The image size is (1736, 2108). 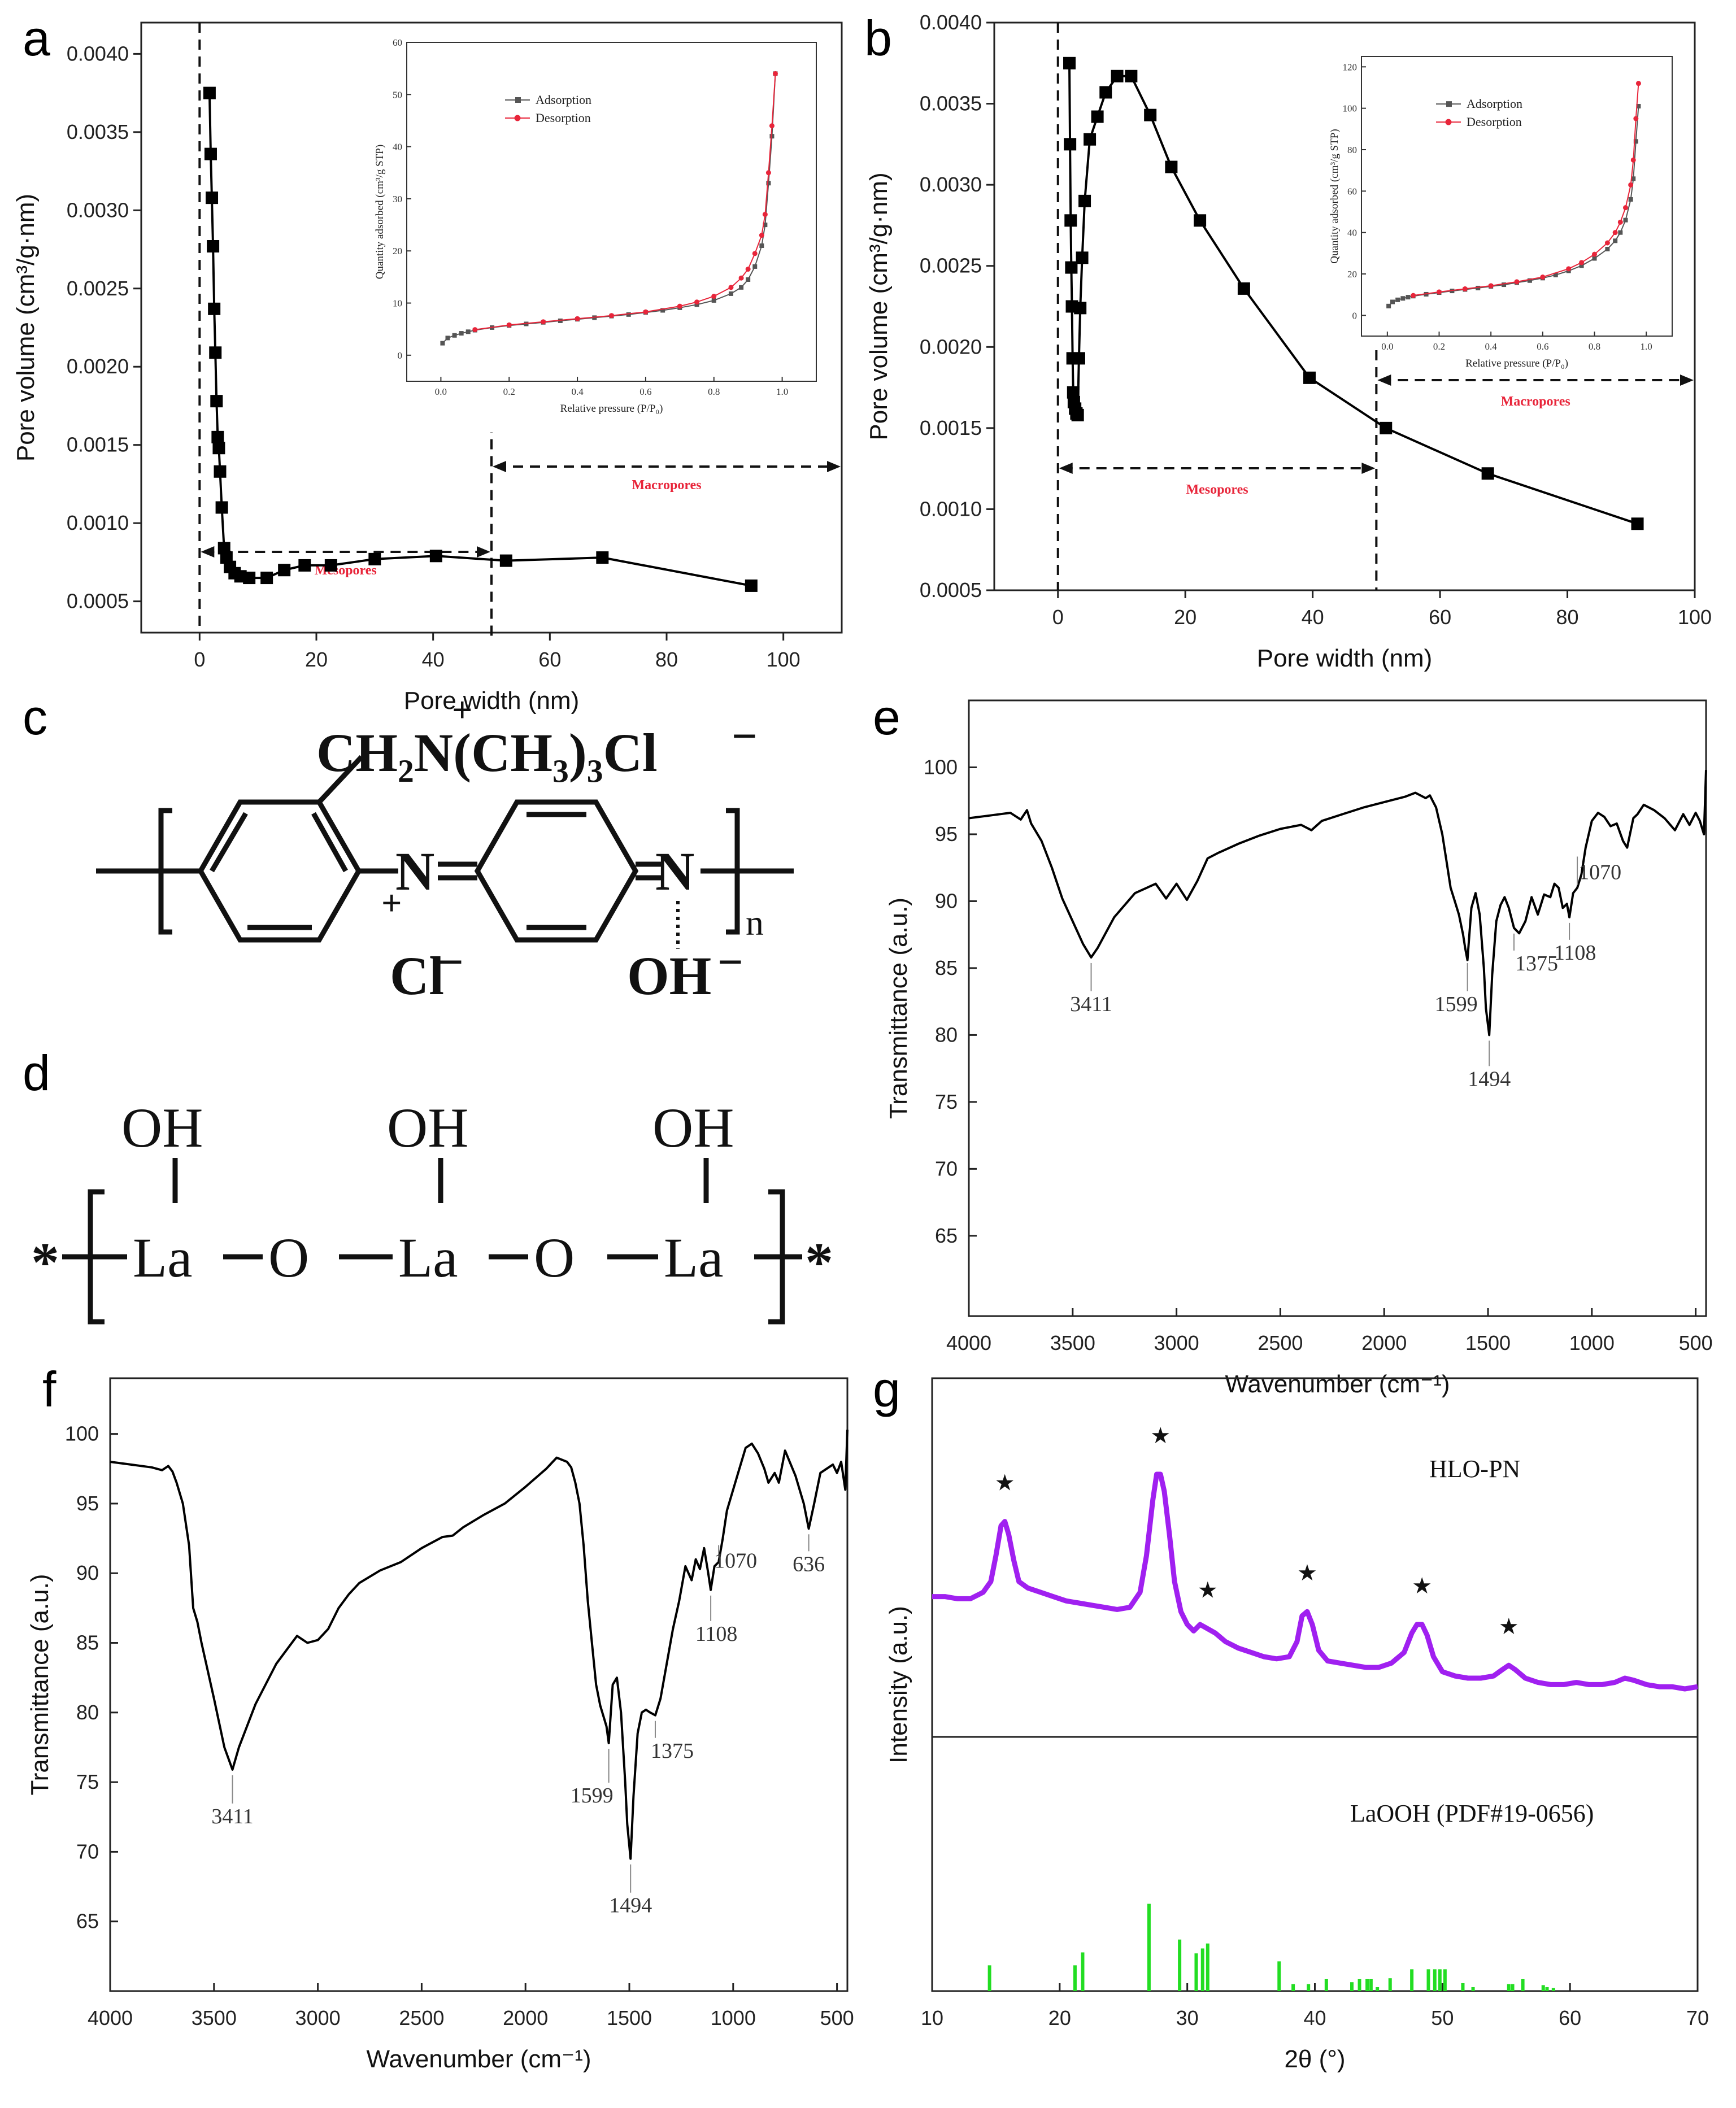 What do you see at coordinates (111, 2018) in the screenshot?
I see `f-xtick-label: 4000` at bounding box center [111, 2018].